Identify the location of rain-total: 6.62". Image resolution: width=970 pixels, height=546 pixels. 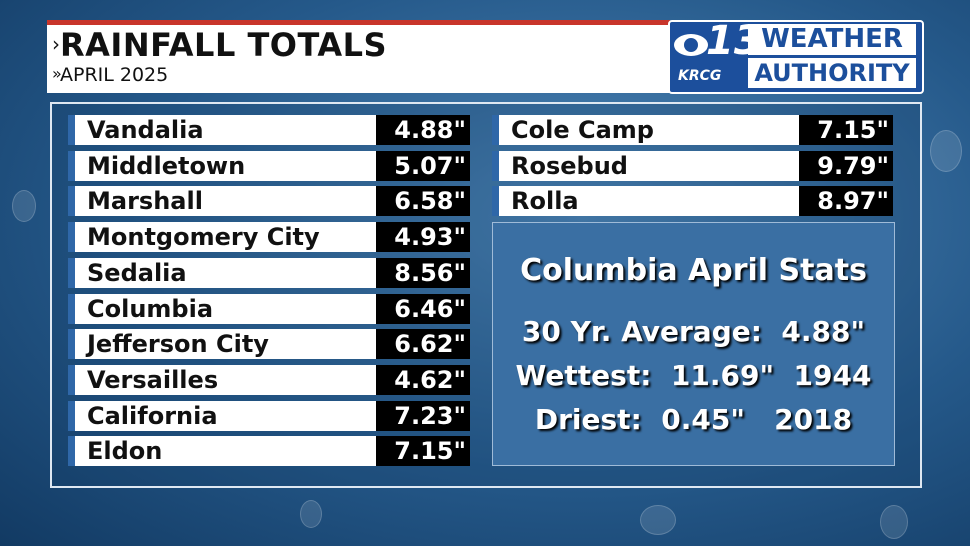
(423, 344).